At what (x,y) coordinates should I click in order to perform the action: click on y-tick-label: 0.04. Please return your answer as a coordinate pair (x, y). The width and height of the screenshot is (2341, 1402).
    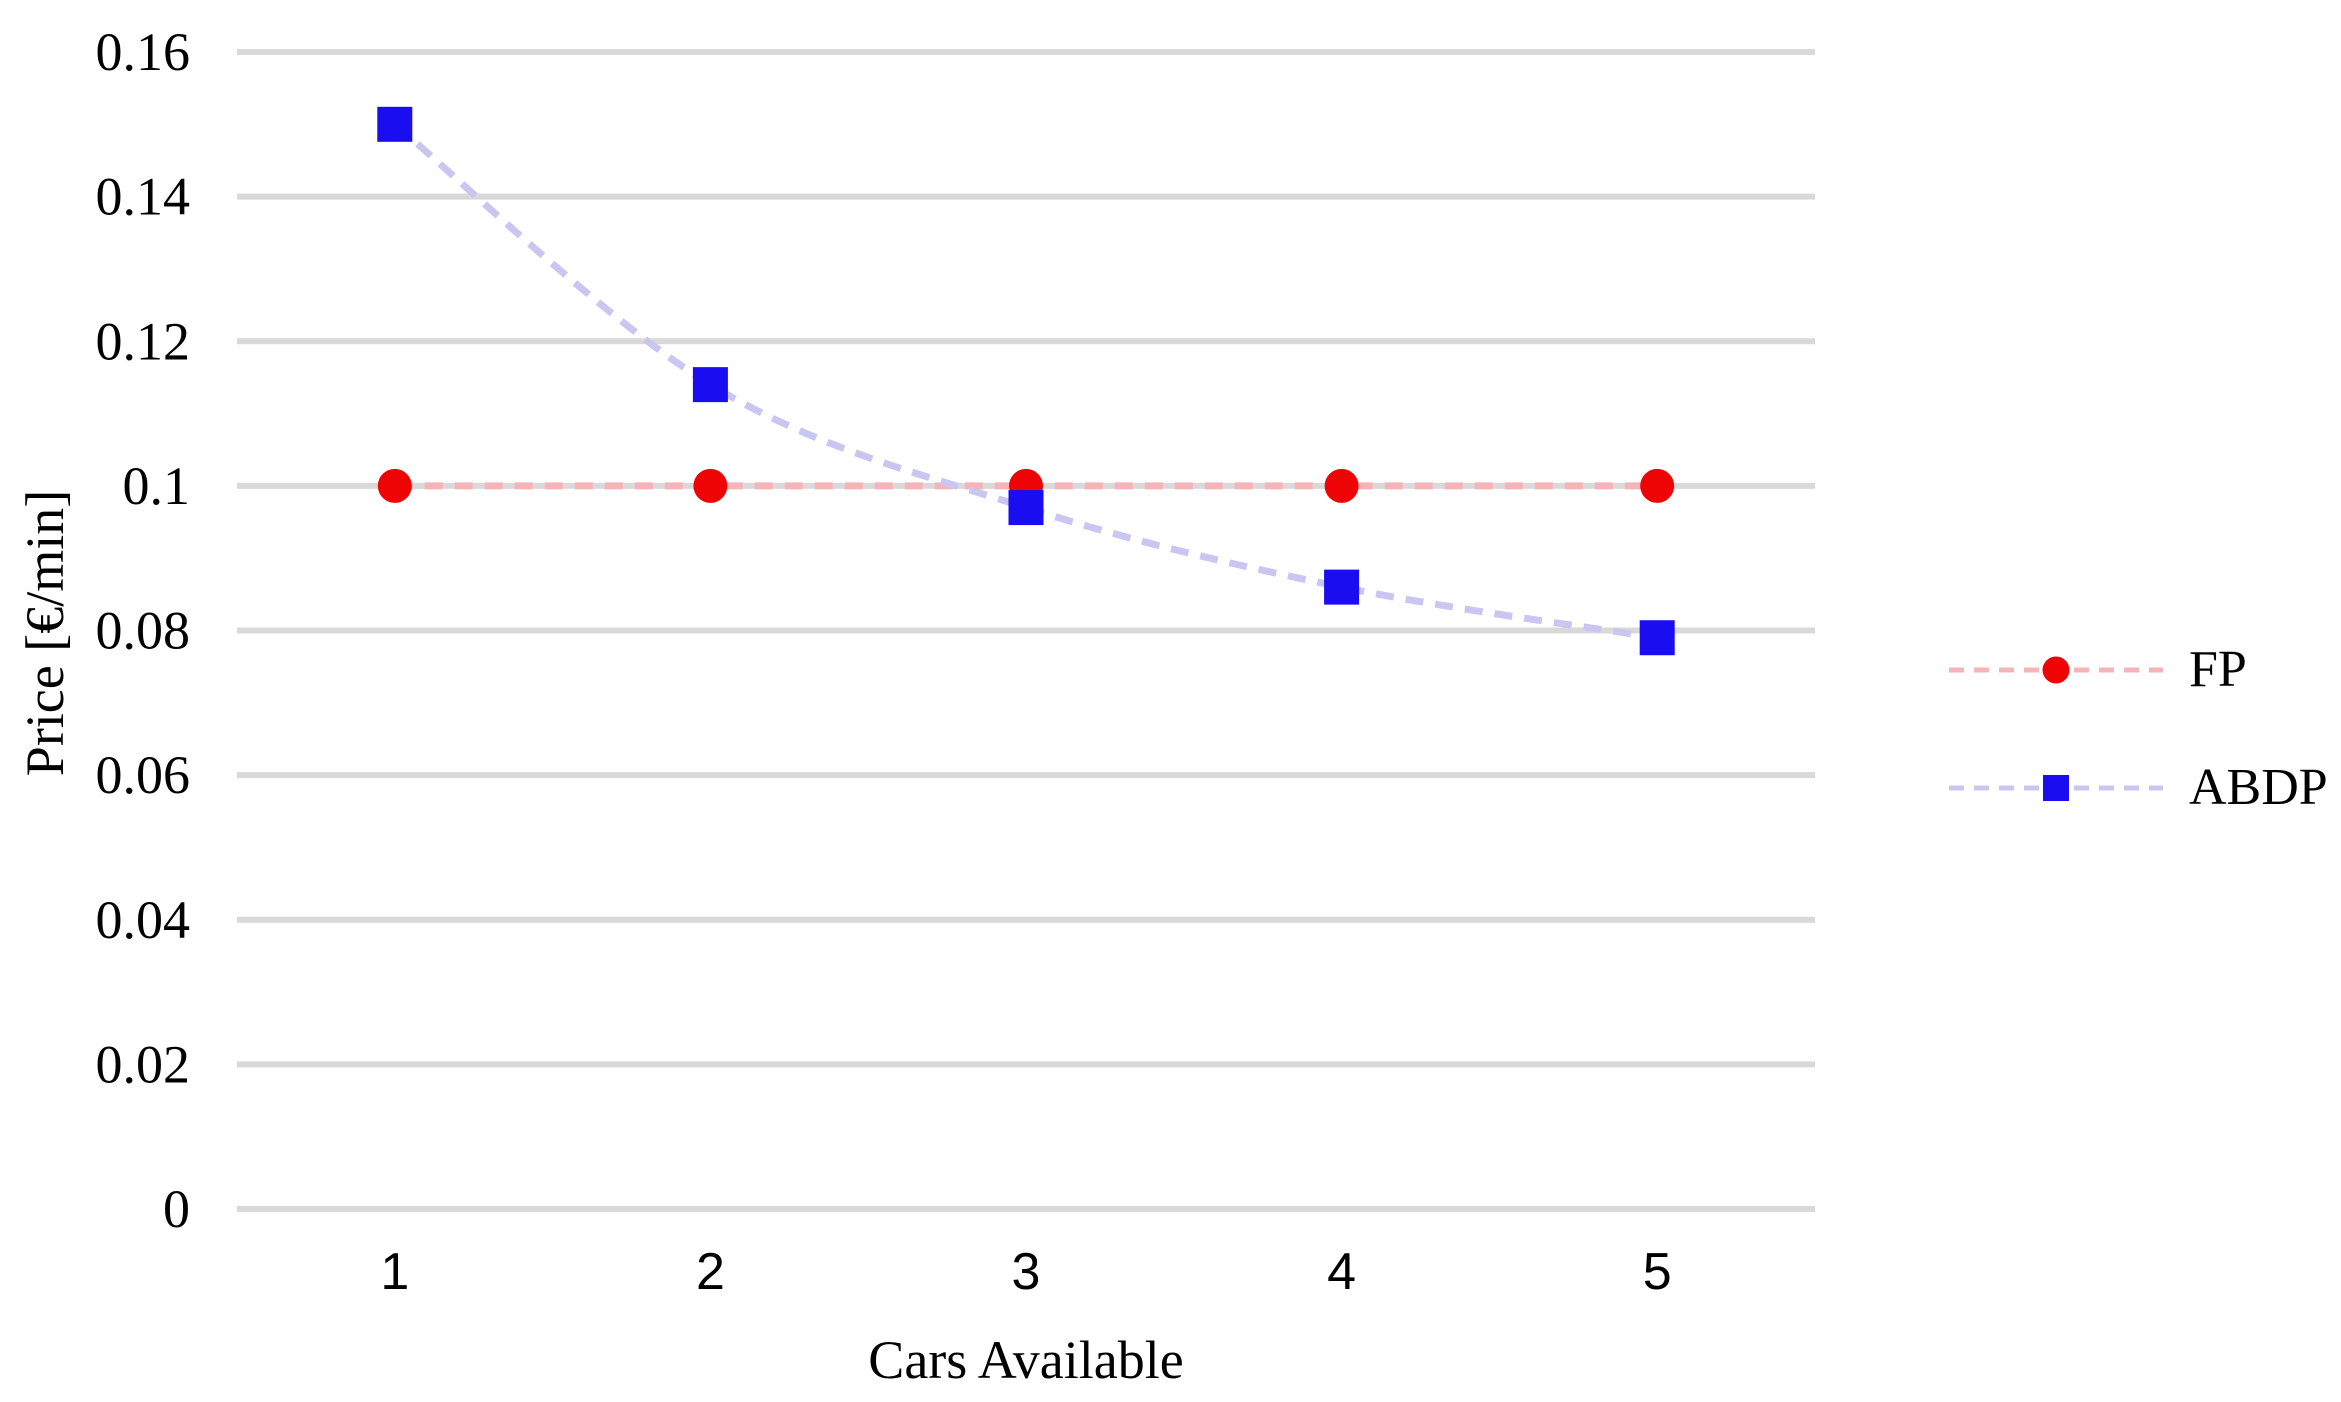
    Looking at the image, I should click on (143, 920).